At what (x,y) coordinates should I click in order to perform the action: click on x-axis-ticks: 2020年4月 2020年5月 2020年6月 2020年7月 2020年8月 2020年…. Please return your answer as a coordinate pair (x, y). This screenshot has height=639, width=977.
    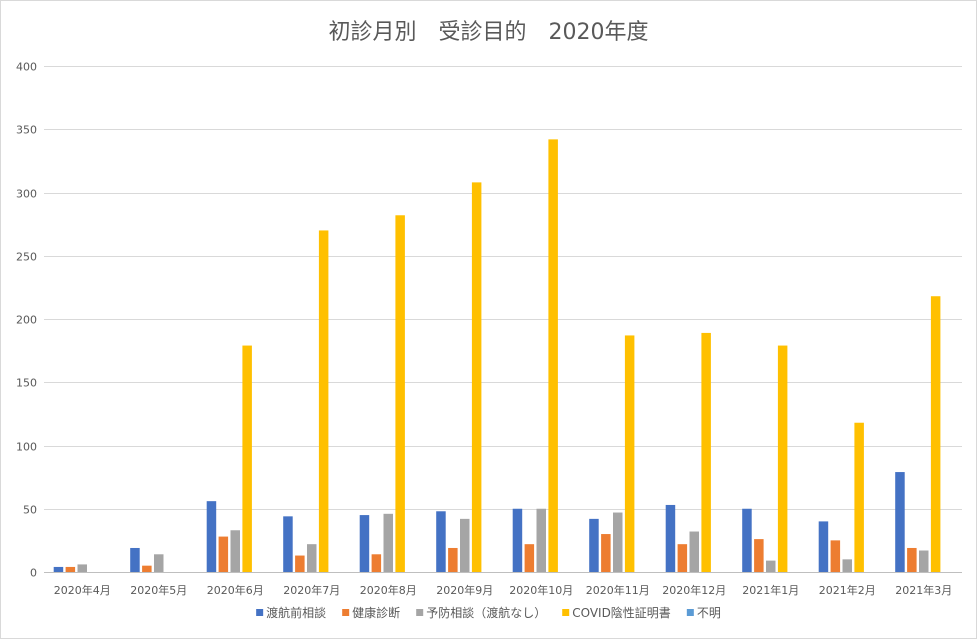
    Looking at the image, I should click on (503, 590).